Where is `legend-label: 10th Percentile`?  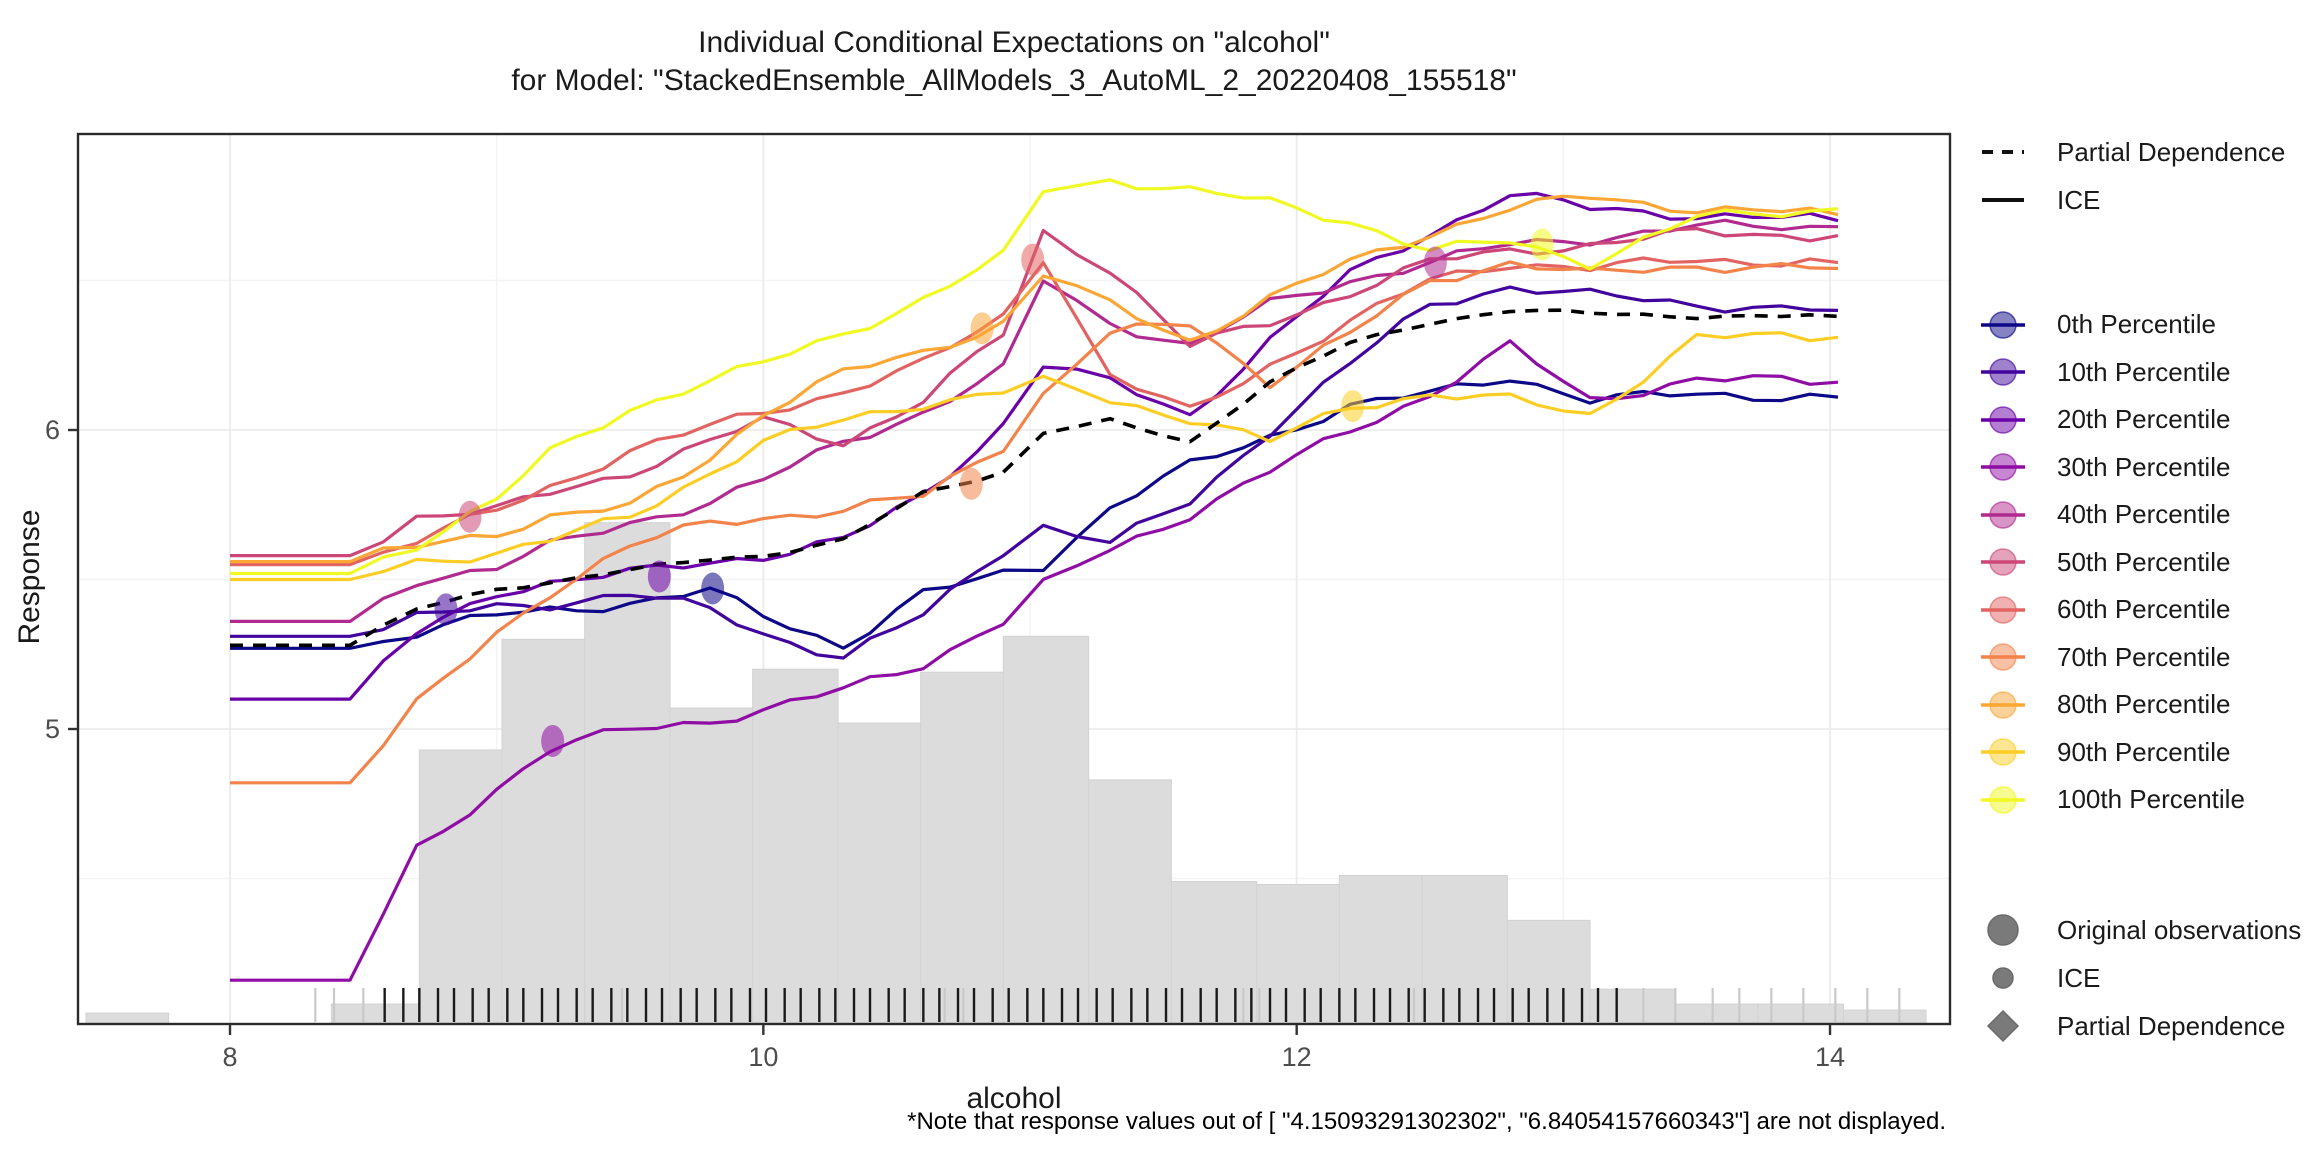 legend-label: 10th Percentile is located at coordinates (2144, 371).